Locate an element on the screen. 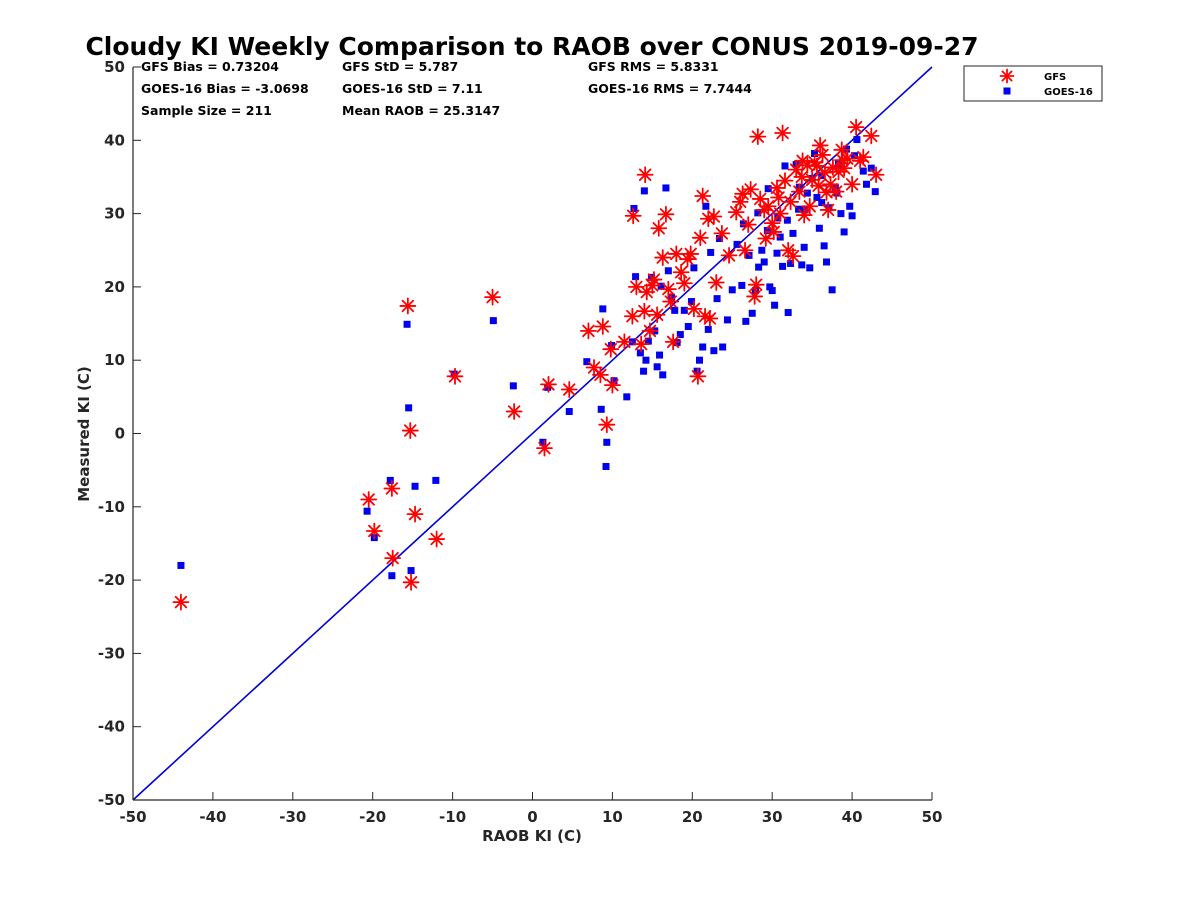  x-tick-label: 10 is located at coordinates (612, 817).